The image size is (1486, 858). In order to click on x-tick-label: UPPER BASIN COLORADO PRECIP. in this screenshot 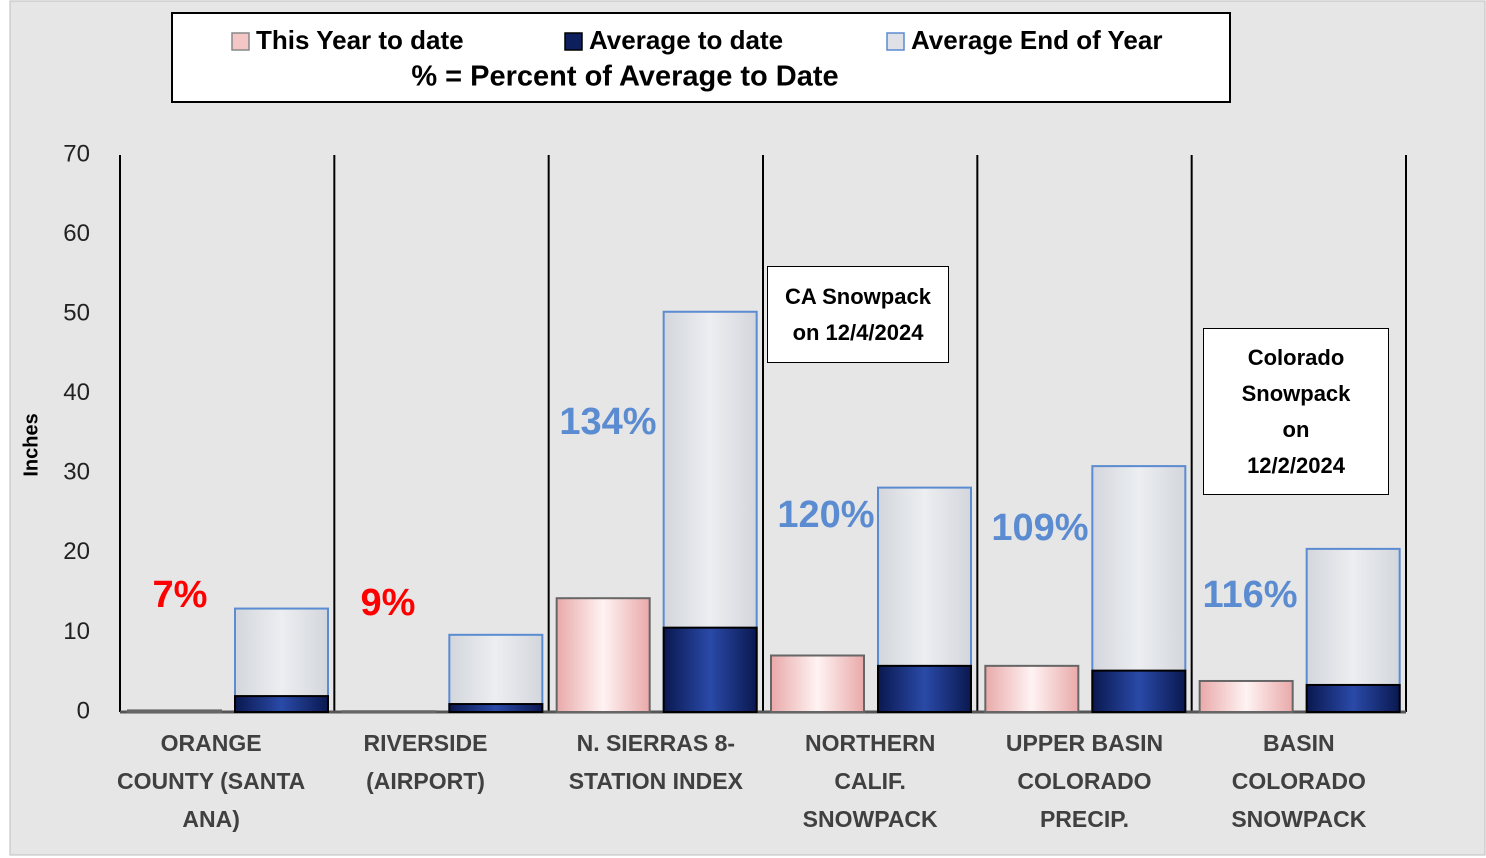, I will do `click(1084, 781)`.